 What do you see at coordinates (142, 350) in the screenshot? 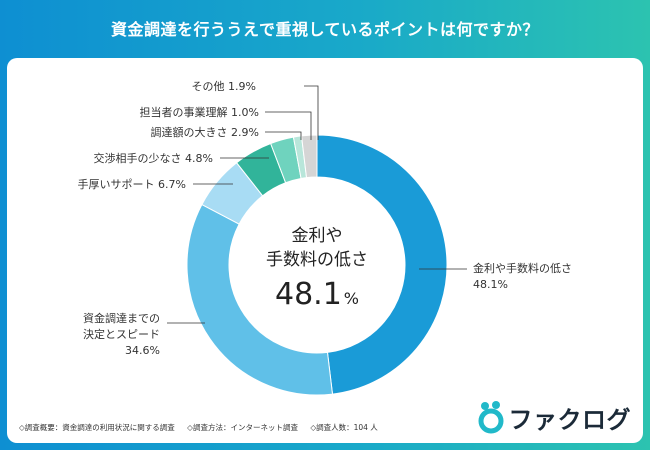
I see `label-speed-line3: 34.6%` at bounding box center [142, 350].